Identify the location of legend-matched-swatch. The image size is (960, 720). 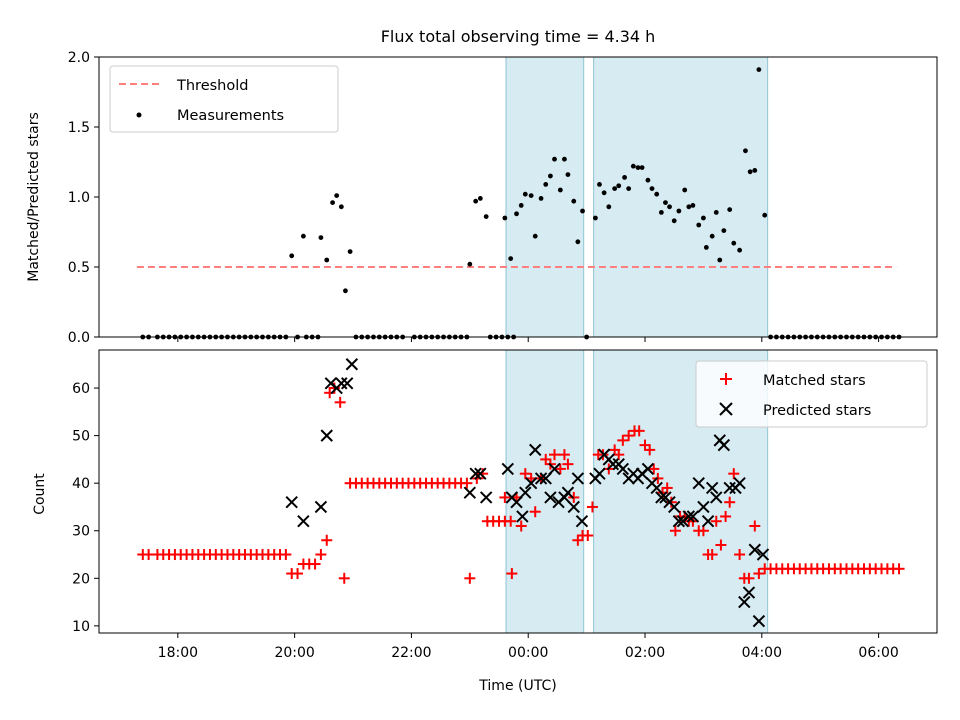
(726, 379).